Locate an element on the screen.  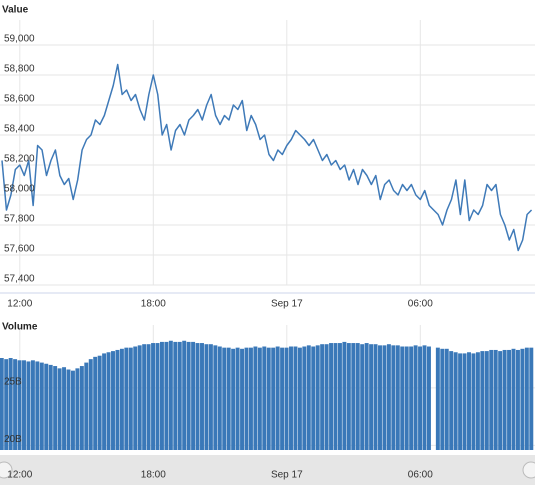
x-tick-label: Sep 17 is located at coordinates (287, 475).